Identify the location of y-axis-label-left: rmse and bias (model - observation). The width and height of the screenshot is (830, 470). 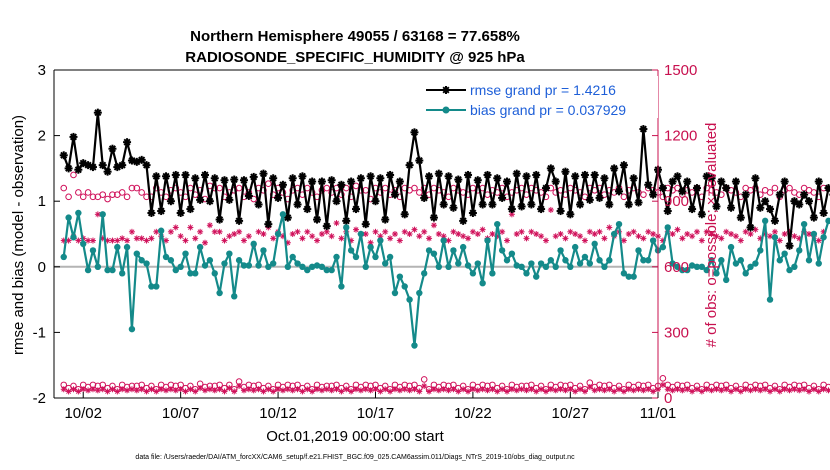
(18, 235).